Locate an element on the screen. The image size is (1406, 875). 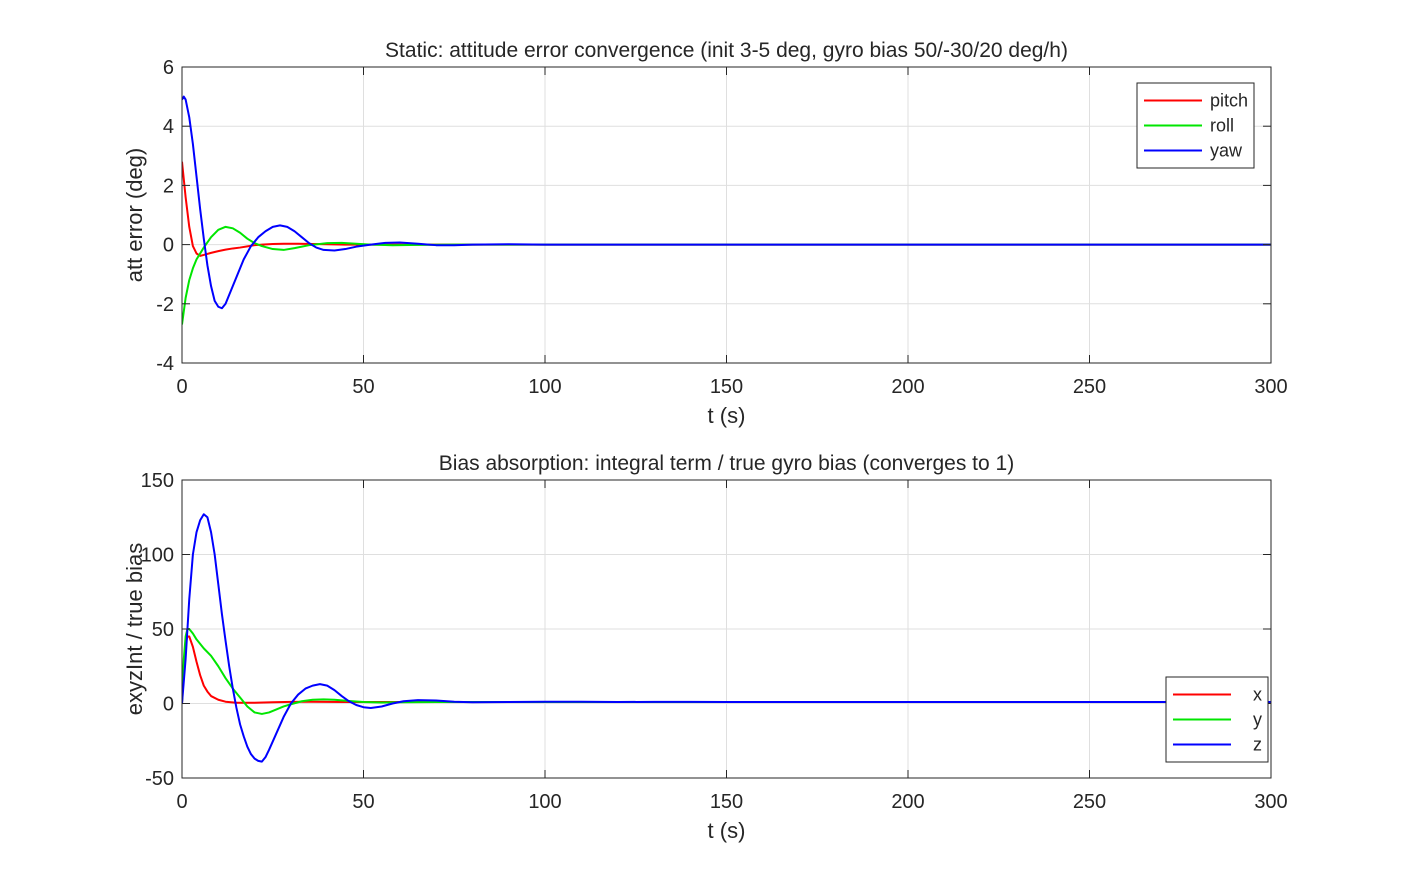
legend-label-y: y is located at coordinates (1257, 720).